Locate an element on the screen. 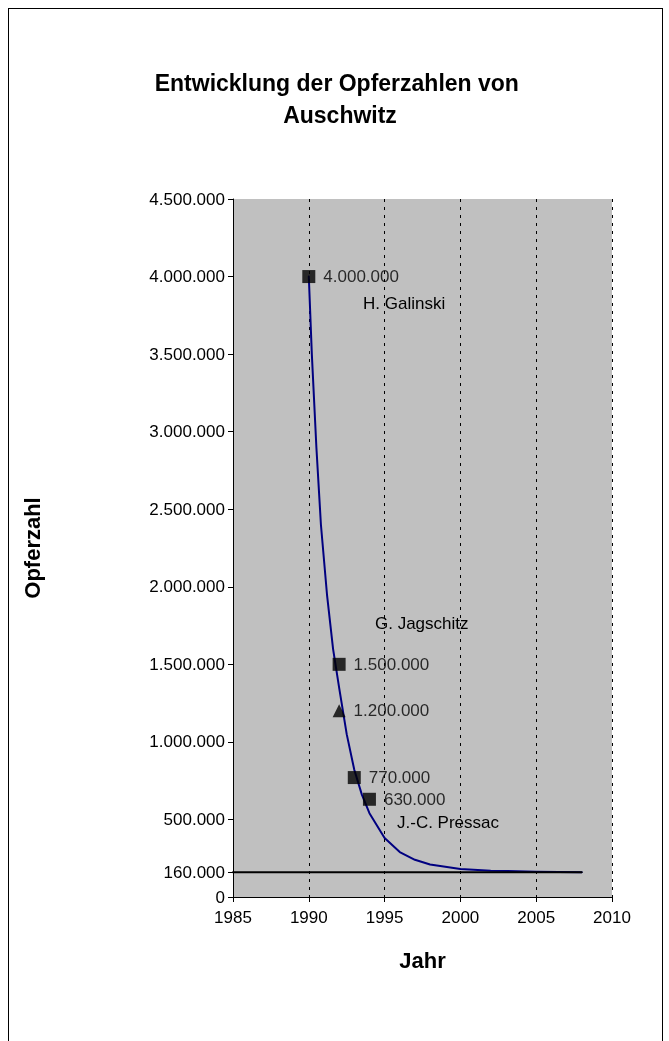  chart-title: Entwicklung der Opferzahlen von Auschwitz is located at coordinates (340, 99).